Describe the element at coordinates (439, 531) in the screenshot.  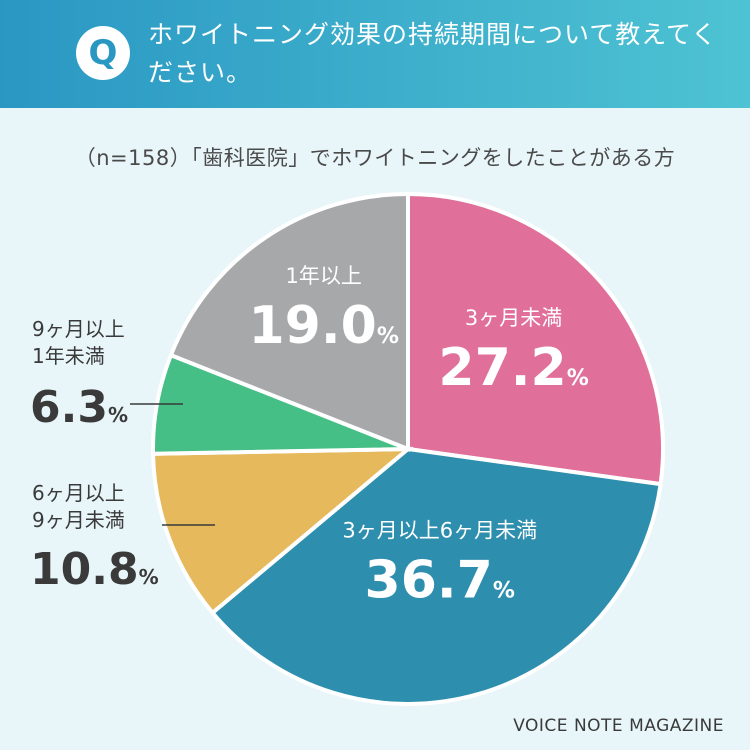
I see `slice-label-3-6-months: 3ヶ月以上6ヶ月未満` at that location.